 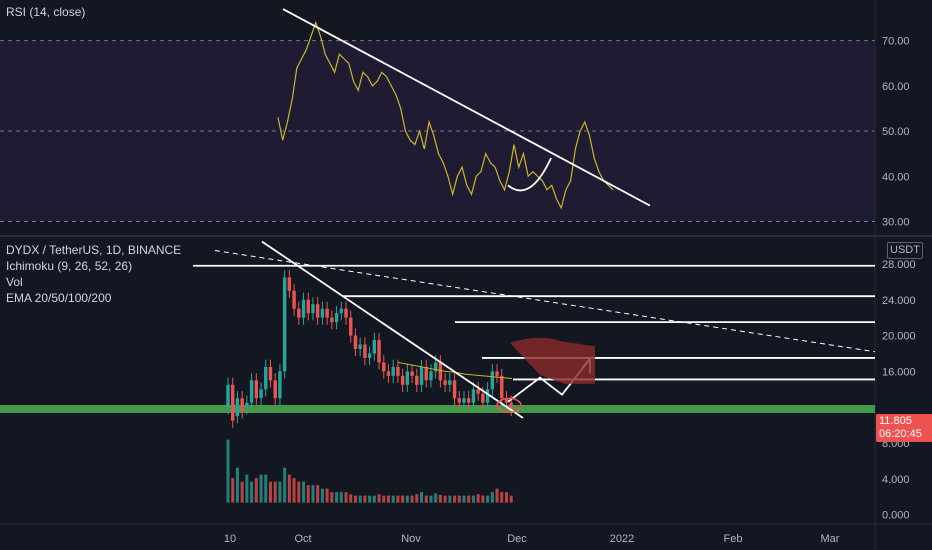 What do you see at coordinates (411, 539) in the screenshot?
I see `time-tick-label: Nov` at bounding box center [411, 539].